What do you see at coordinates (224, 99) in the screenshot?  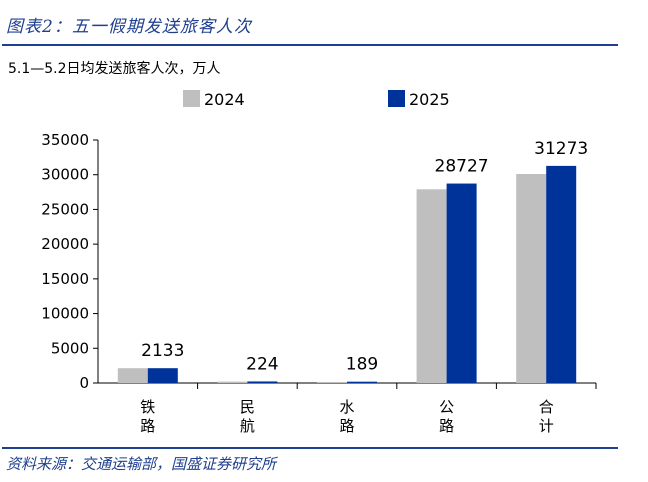 I see `legend-label-2024: 2024` at bounding box center [224, 99].